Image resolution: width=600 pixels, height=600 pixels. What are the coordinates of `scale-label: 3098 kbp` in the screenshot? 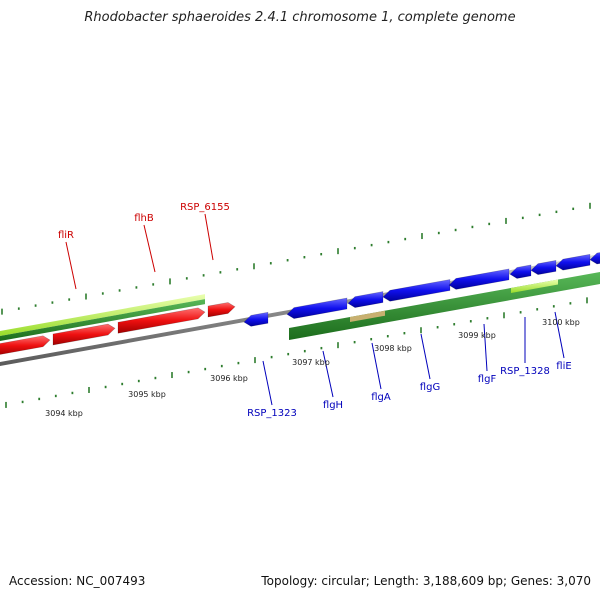 It's located at (393, 348).